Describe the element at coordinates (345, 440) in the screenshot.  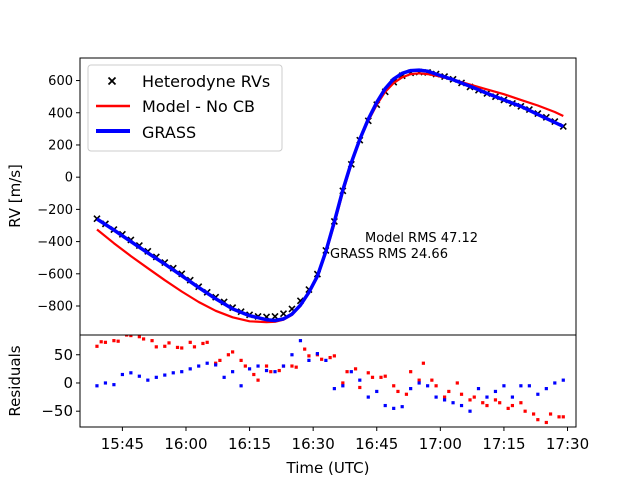
I see `residuals-x-ticks: 15:45 16:00 16:15 16:30 16:45 17:00 17:15 17:30` at that location.